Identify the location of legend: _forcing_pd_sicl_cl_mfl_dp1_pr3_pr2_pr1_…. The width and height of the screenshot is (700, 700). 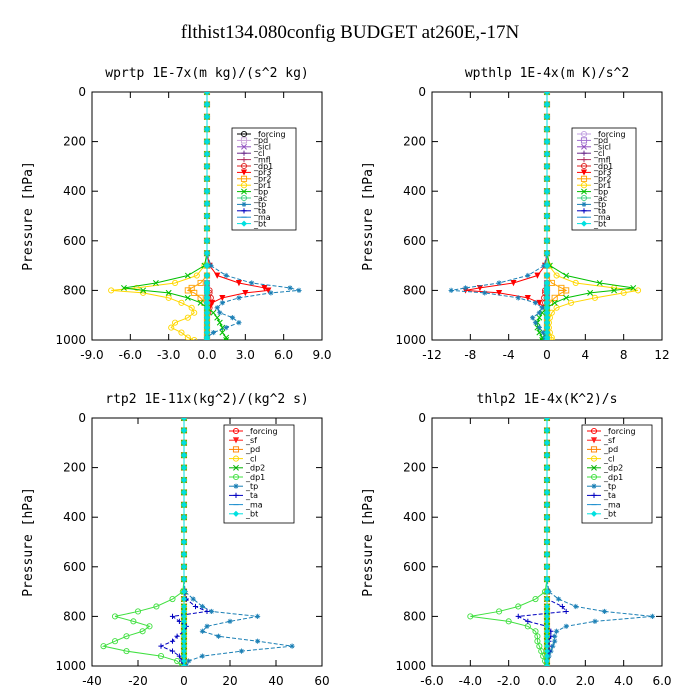
(264, 179).